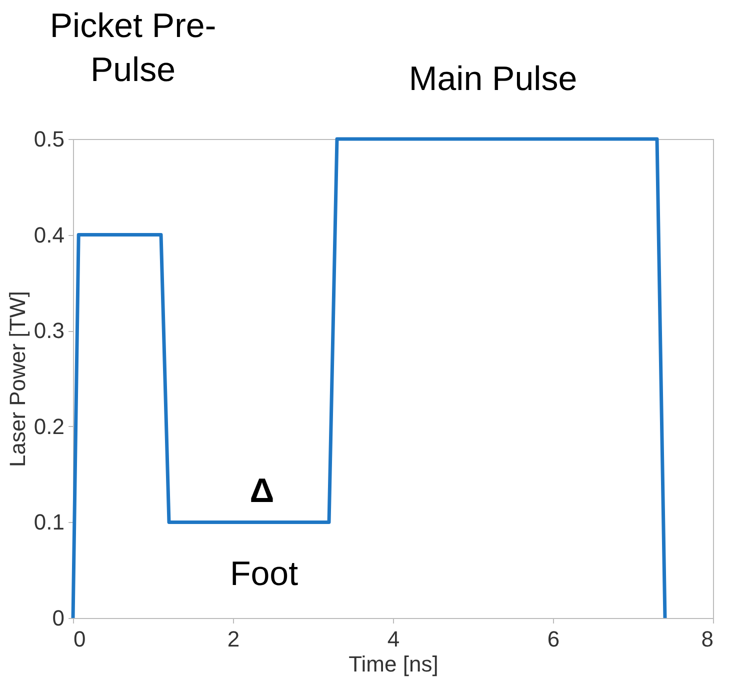 The height and width of the screenshot is (694, 756). Describe the element at coordinates (393, 639) in the screenshot. I see `x-tick-label: 4` at that location.